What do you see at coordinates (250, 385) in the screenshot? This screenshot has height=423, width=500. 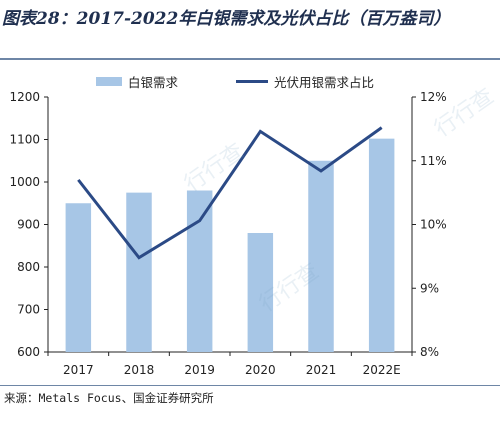 I see `source-rule` at bounding box center [250, 385].